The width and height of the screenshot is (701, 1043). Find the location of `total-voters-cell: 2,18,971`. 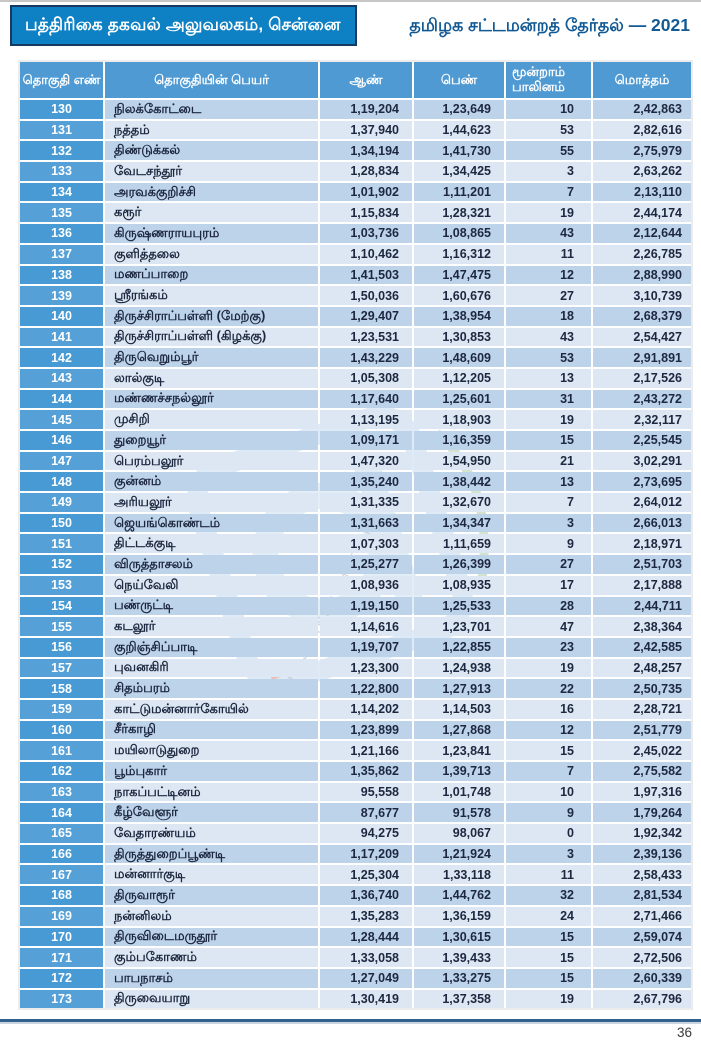

total-voters-cell: 2,18,971 is located at coordinates (642, 544).